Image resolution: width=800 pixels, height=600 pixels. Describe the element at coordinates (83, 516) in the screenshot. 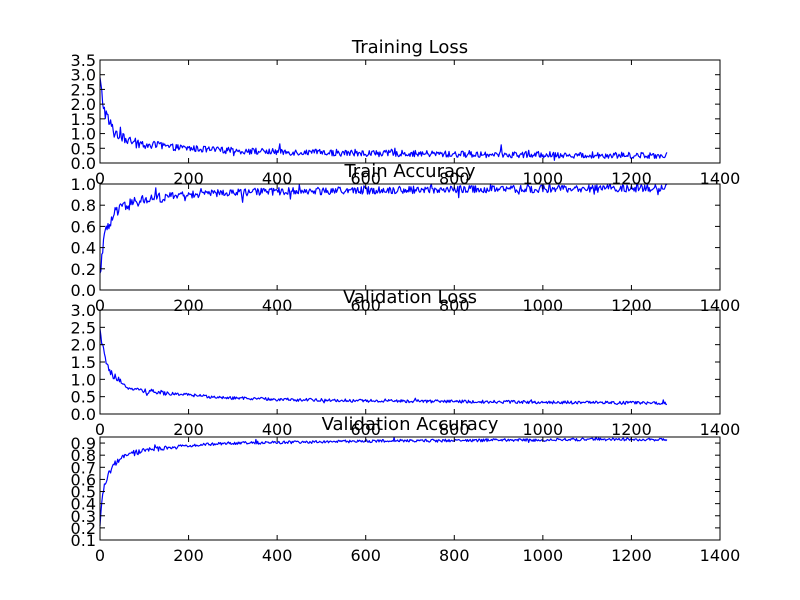

I see `validation-accuracy-y-tick-label: 0.3` at that location.